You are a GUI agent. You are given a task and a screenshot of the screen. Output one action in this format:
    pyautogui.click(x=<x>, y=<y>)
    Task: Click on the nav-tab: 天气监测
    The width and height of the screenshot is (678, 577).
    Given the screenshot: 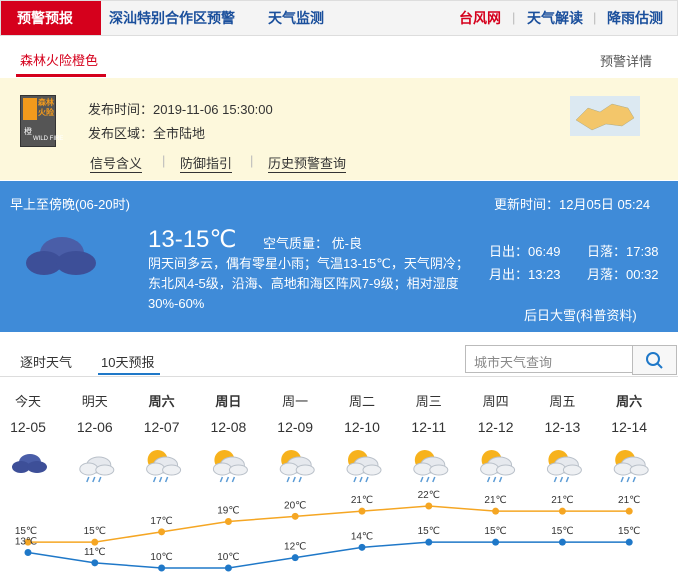 What is the action you would take?
    pyautogui.click(x=296, y=18)
    